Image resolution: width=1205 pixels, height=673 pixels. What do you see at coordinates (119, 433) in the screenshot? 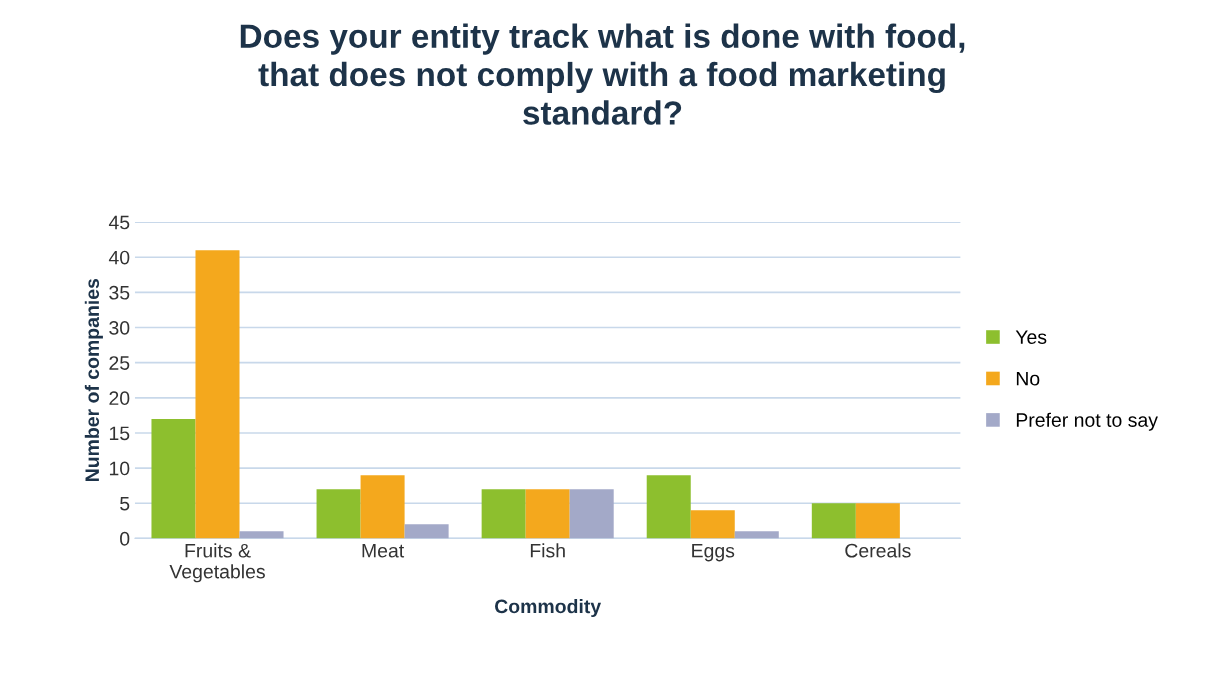
I see `y-tick-label: 15` at bounding box center [119, 433].